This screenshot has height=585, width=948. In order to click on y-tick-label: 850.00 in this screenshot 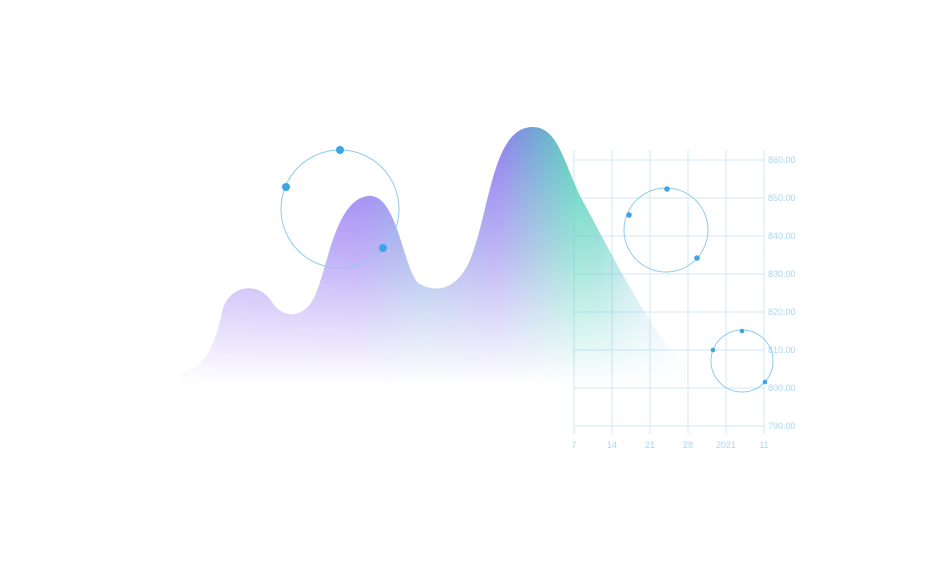, I will do `click(782, 198)`.